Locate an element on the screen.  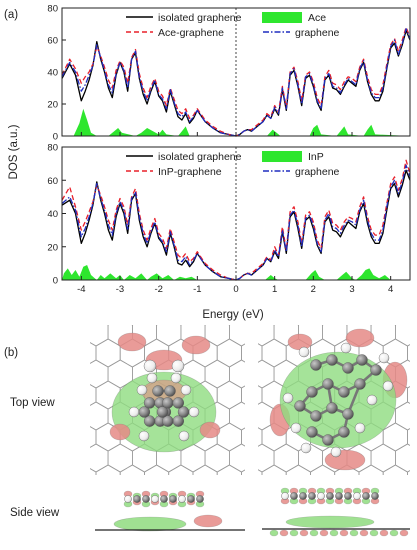
y-tick-label: 20 is located at coordinates (52, 247).